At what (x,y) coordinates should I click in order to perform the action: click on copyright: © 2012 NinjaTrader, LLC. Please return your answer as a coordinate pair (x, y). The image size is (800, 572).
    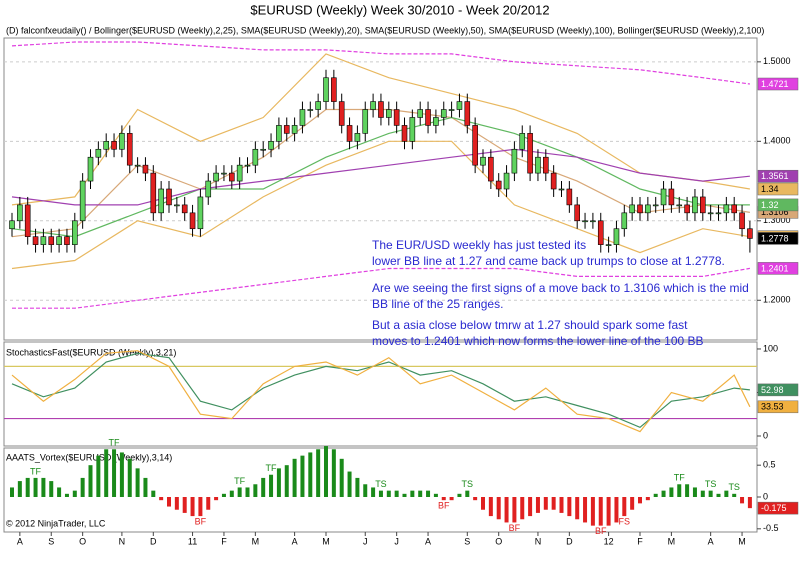
    Looking at the image, I should click on (56, 523).